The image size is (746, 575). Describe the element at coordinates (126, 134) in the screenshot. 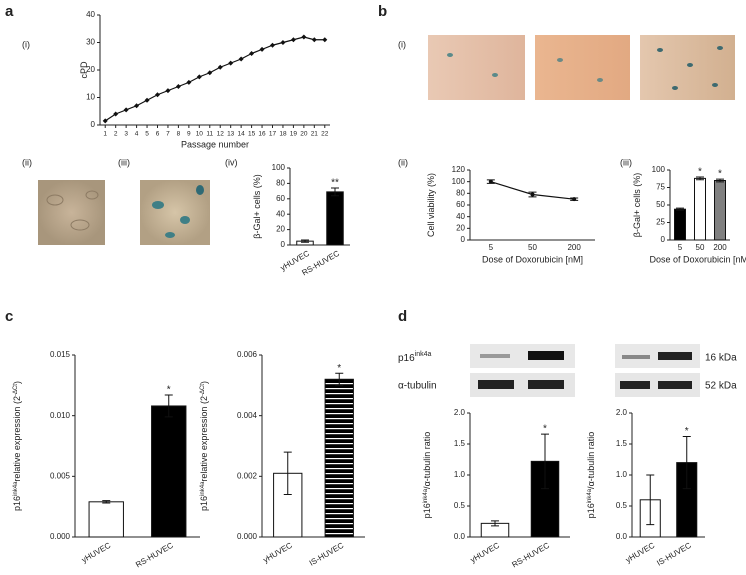

I see `x-tick-label: 3` at that location.